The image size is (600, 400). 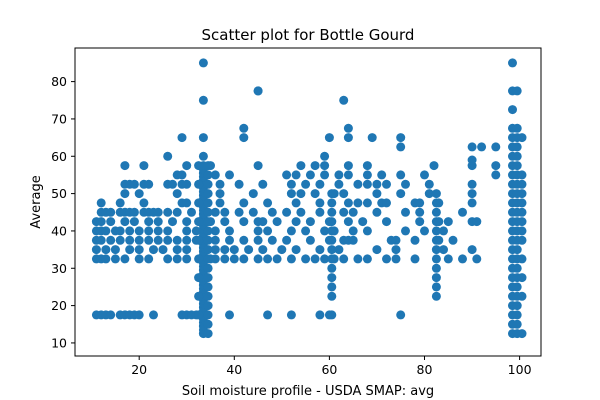 I want to click on y-tick-label: 10, so click(x=59, y=342).